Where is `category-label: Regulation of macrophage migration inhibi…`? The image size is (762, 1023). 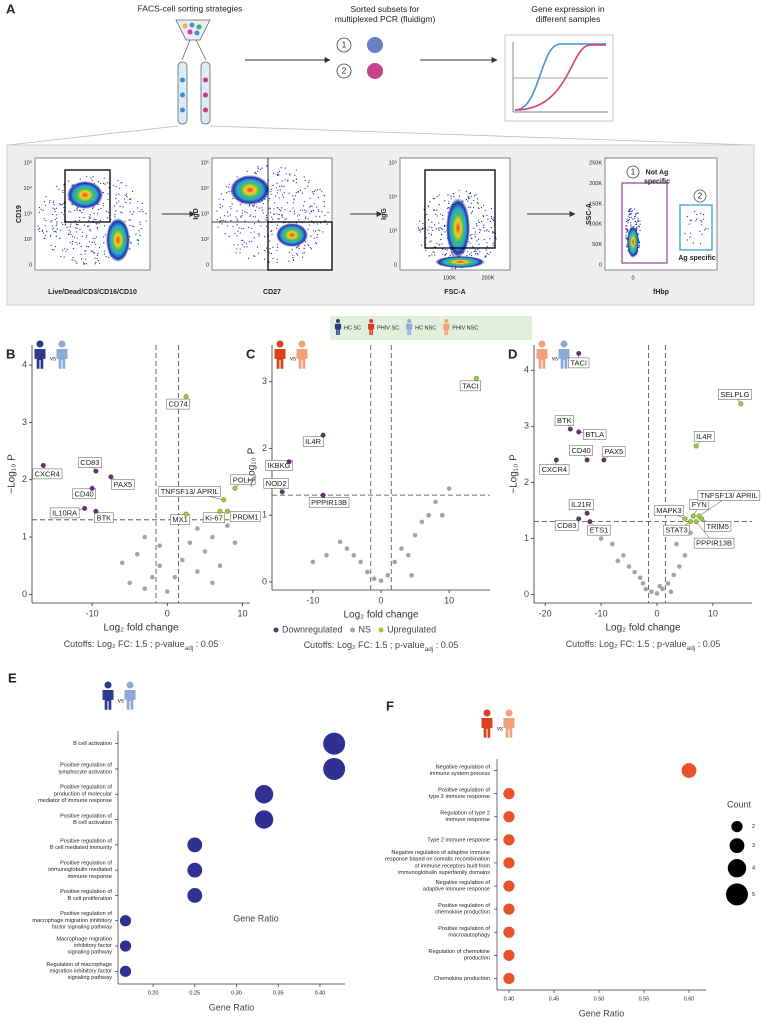 category-label: Regulation of macrophage migration inhibi… is located at coordinates (79, 971).